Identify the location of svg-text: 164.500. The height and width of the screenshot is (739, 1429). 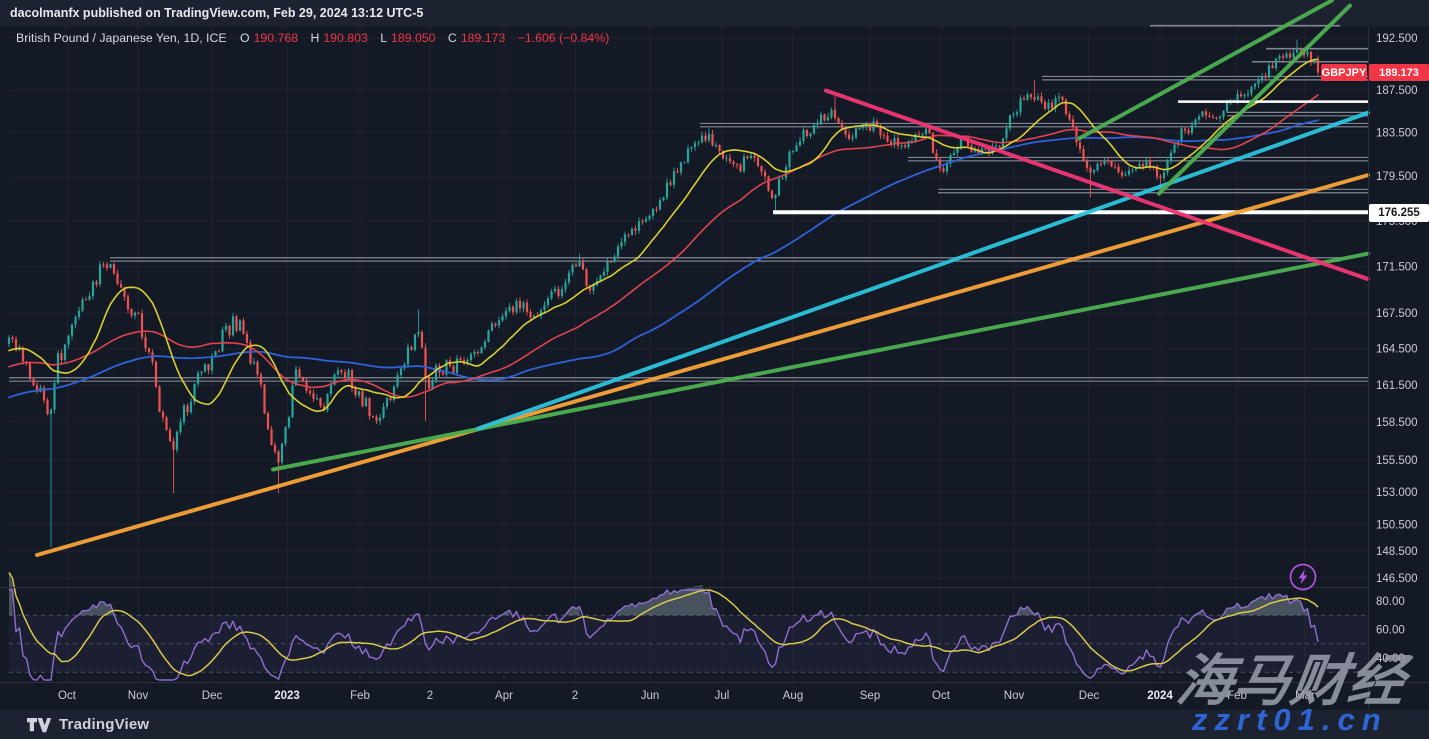
(1397, 350).